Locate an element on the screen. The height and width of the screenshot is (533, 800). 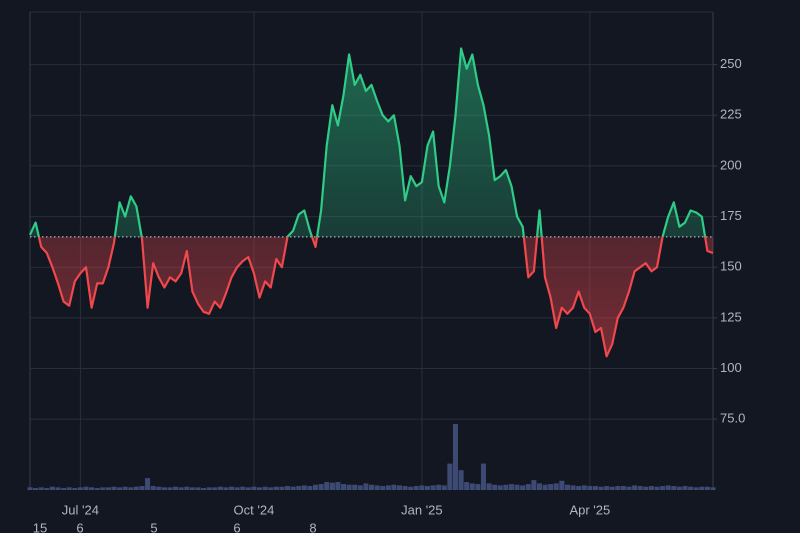
bottom-label: 15 is located at coordinates (40, 526).